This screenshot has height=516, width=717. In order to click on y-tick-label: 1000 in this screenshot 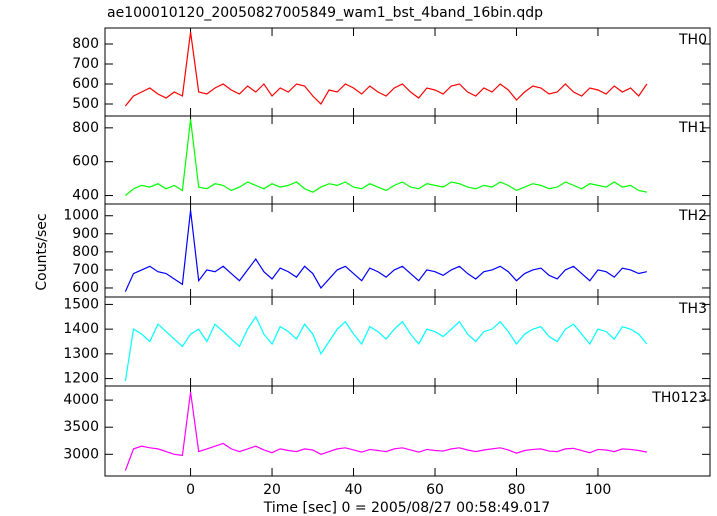, I will do `click(81, 216)`.